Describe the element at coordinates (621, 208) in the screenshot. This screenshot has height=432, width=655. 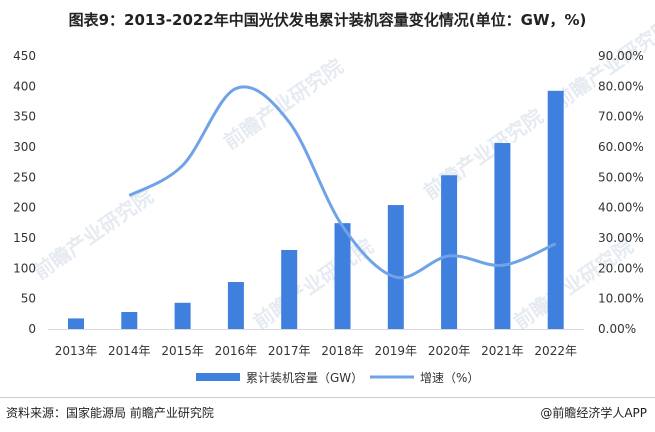
I see `right-axis-tick: 40.00%` at that location.